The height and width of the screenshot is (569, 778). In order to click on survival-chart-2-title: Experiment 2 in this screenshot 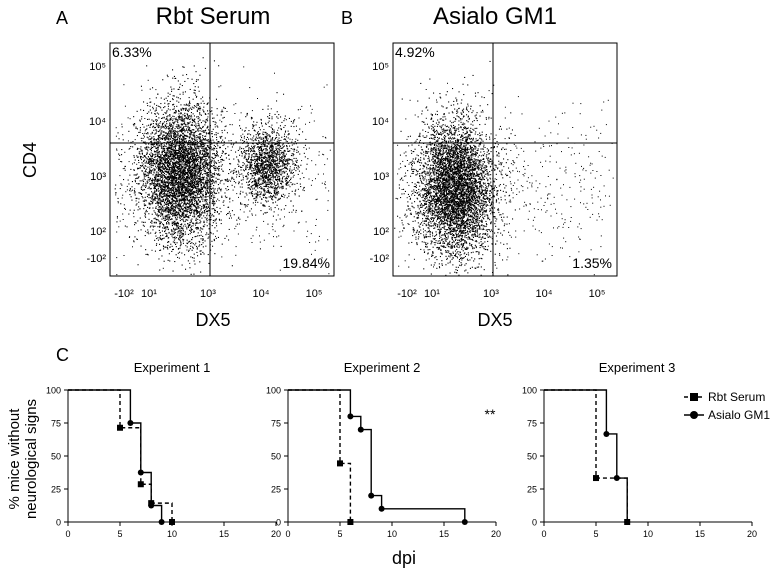, I will do `click(382, 367)`.